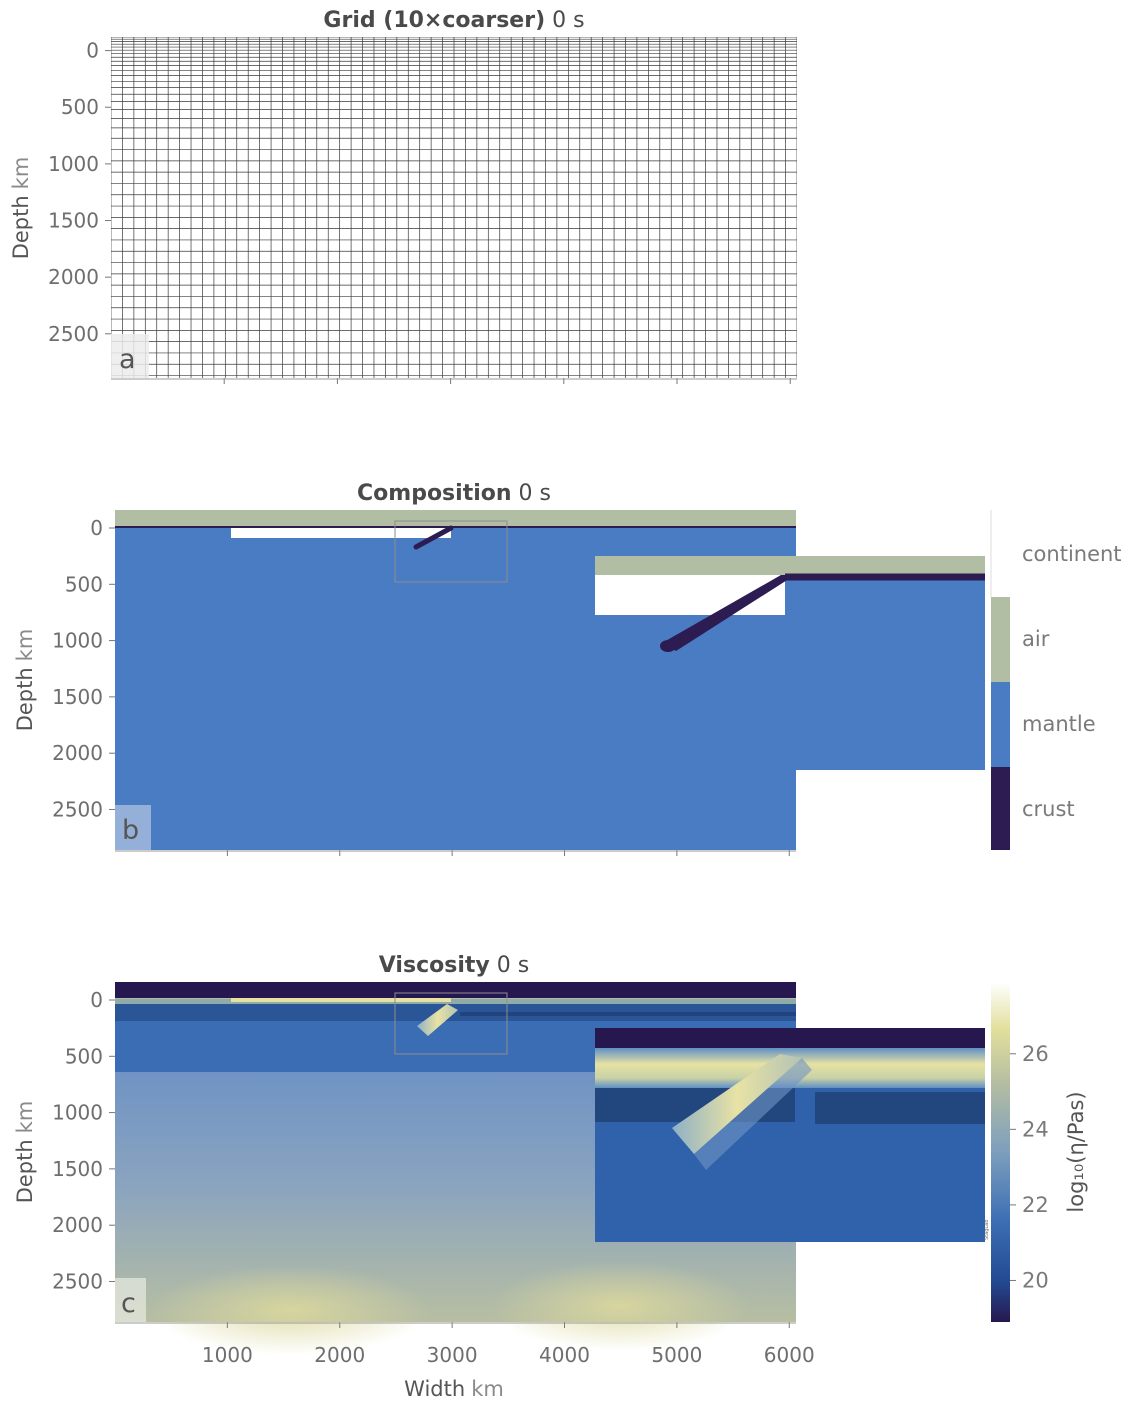 The height and width of the screenshot is (1401, 1136). I want to click on inset-watermark: StagLab, so click(987, 1230).